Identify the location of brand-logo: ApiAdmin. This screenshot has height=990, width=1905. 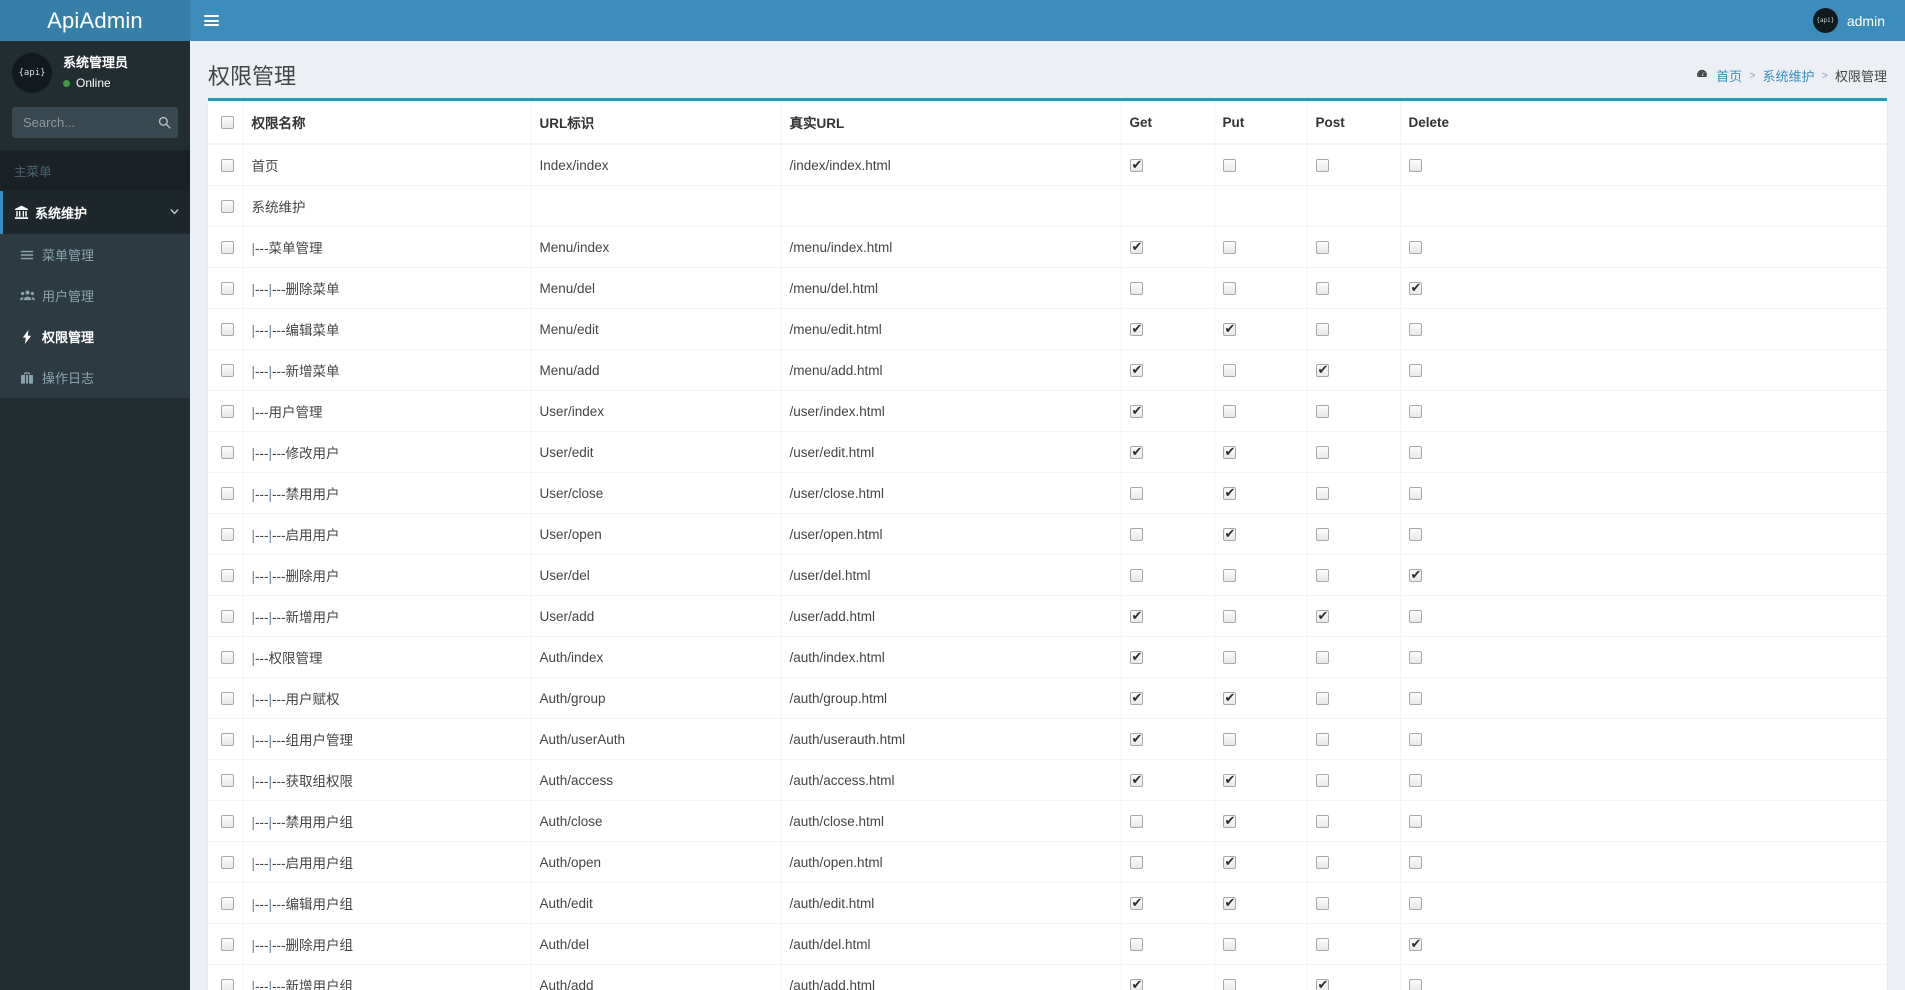
(95, 20).